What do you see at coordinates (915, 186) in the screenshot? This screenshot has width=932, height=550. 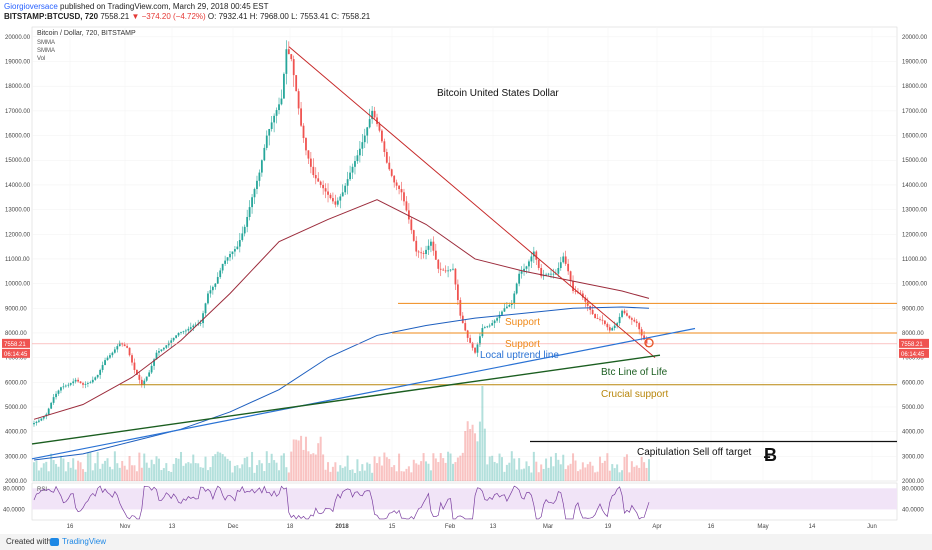 I see `y-tick-label-right: 14000.00` at bounding box center [915, 186].